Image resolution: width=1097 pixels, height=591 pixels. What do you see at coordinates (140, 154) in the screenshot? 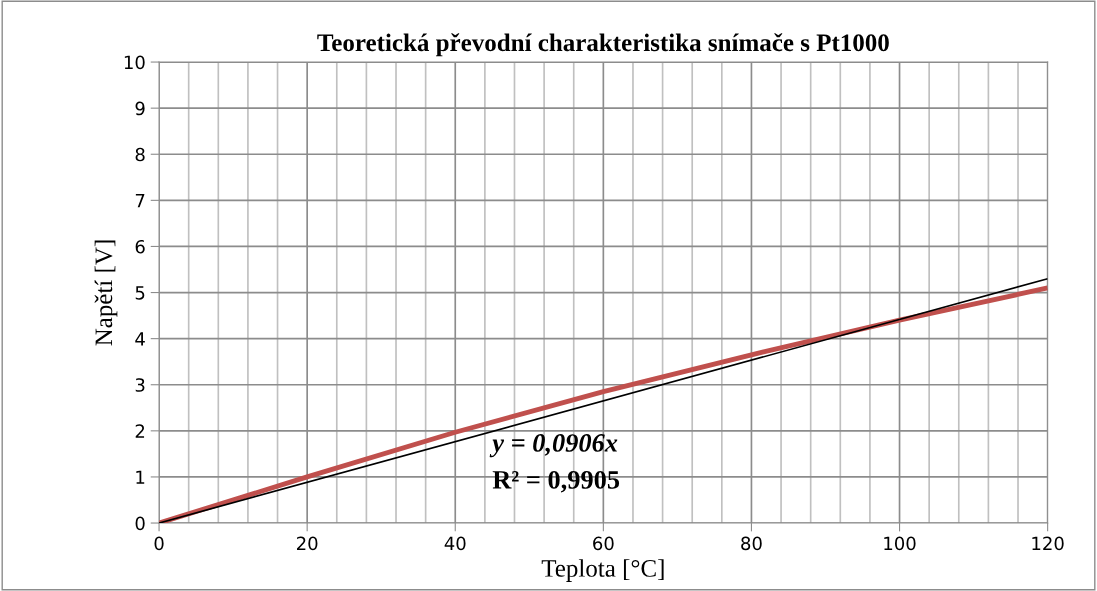
I see `y-tick-label: 8` at bounding box center [140, 154].